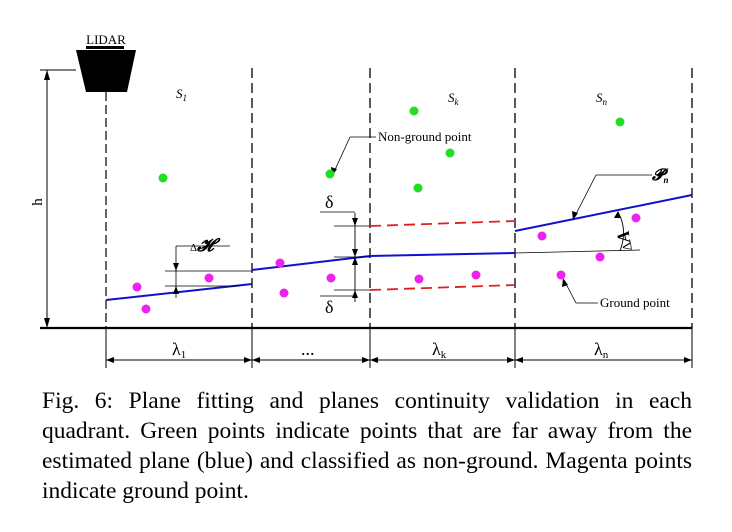  Describe the element at coordinates (442, 287) in the screenshot. I see `threshold-lower` at that location.